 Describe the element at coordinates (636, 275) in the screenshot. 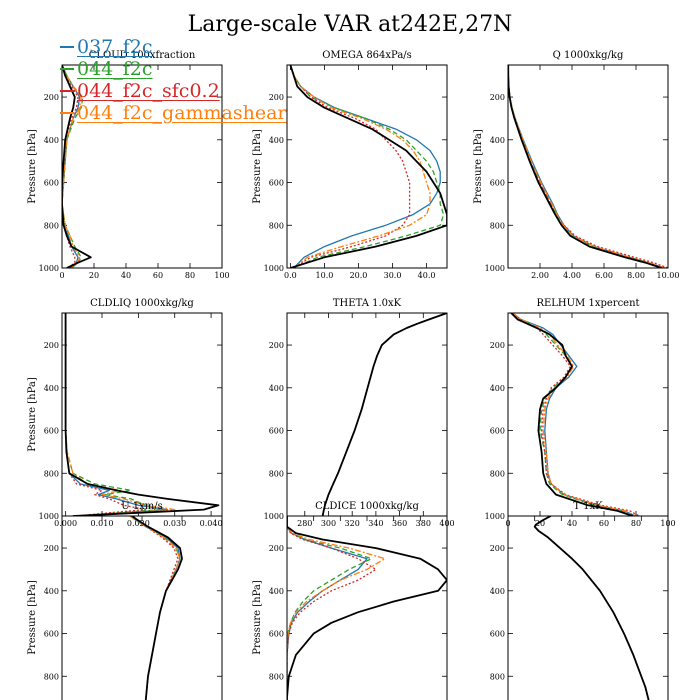

I see `x-tick-label: 8.00` at that location.